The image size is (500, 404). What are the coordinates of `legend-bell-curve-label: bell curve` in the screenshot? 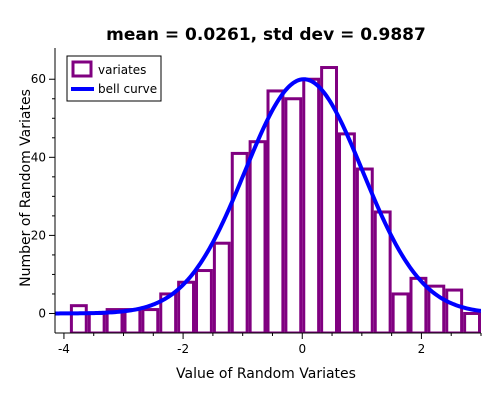 It's located at (127, 89).